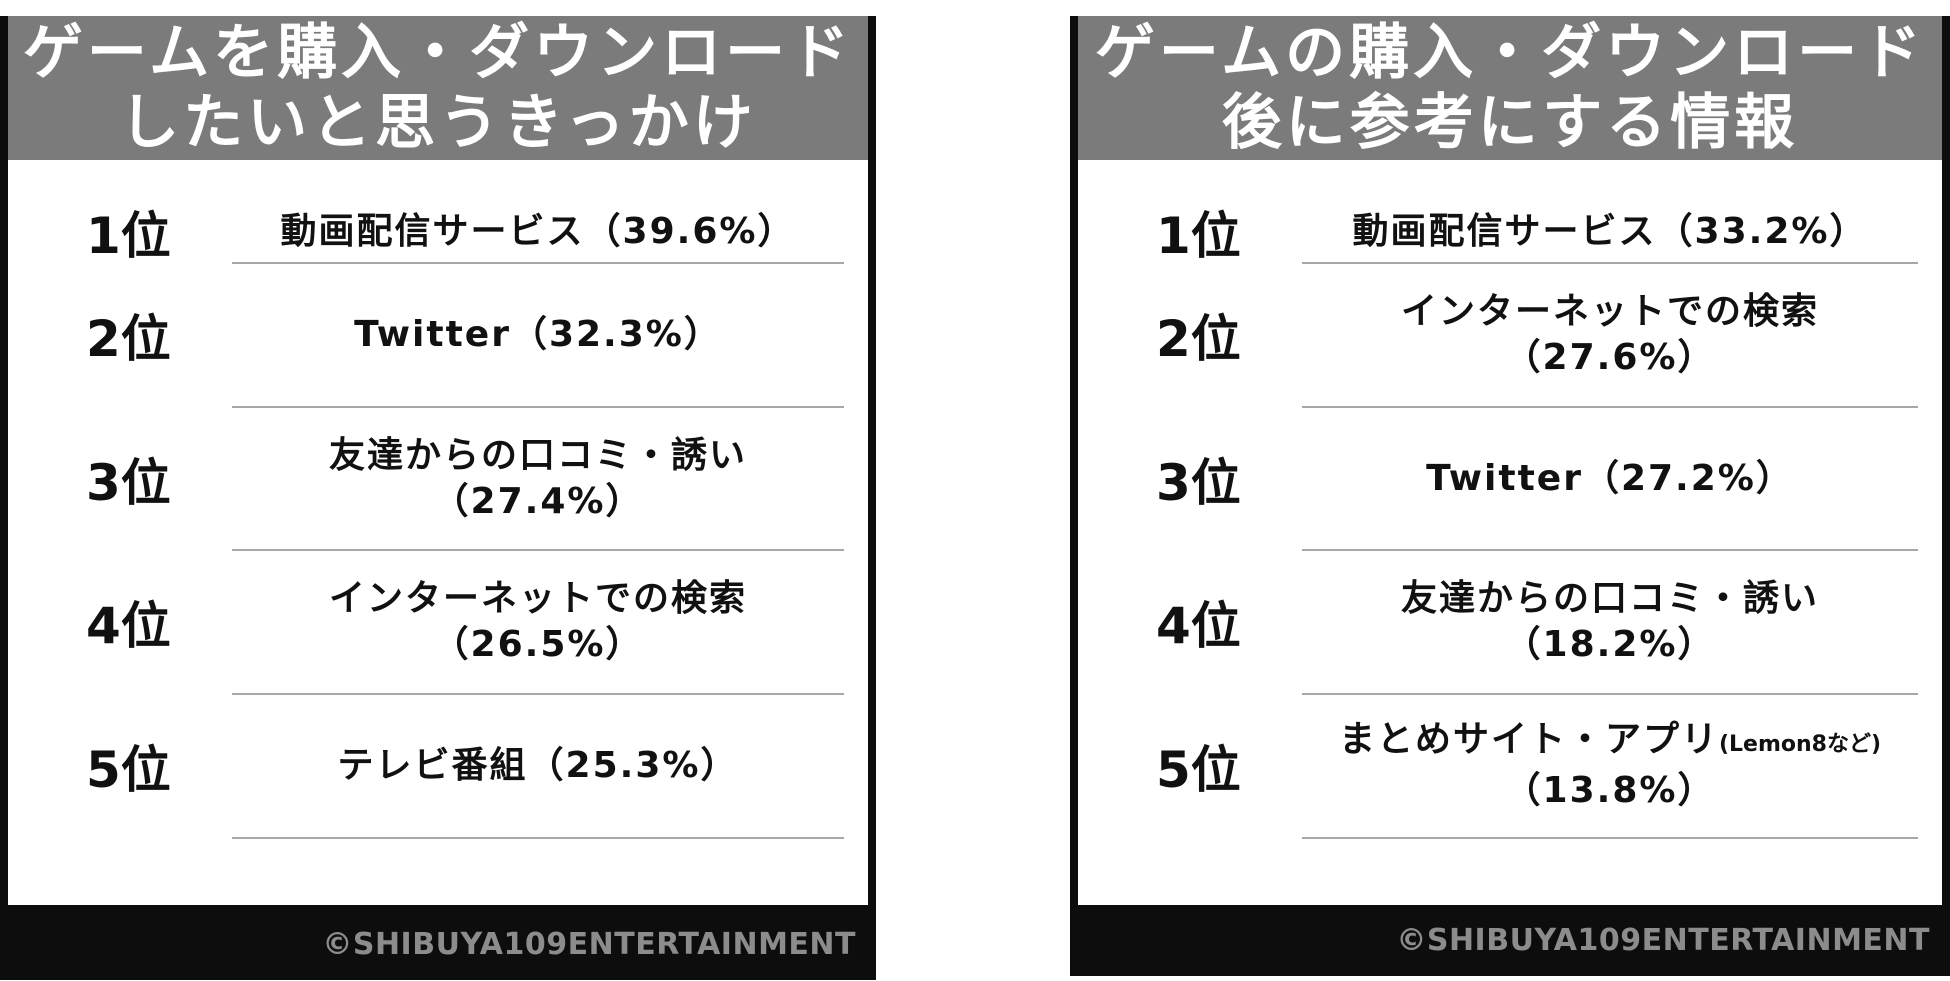 The width and height of the screenshot is (1950, 981). I want to click on item-percentage: （27.4%）, so click(538, 501).